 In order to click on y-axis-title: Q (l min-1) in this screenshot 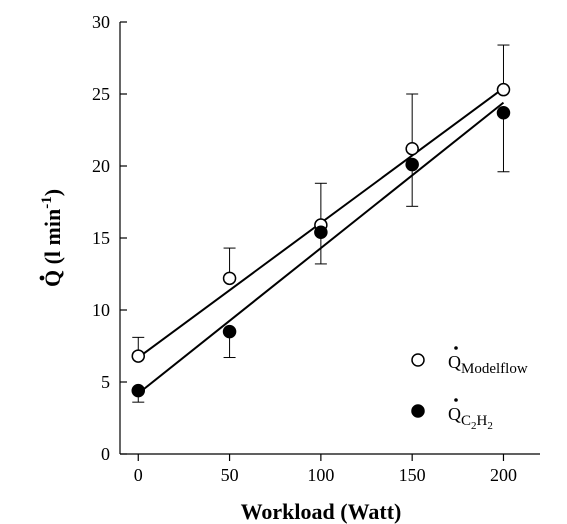, I will do `click(52, 238)`.